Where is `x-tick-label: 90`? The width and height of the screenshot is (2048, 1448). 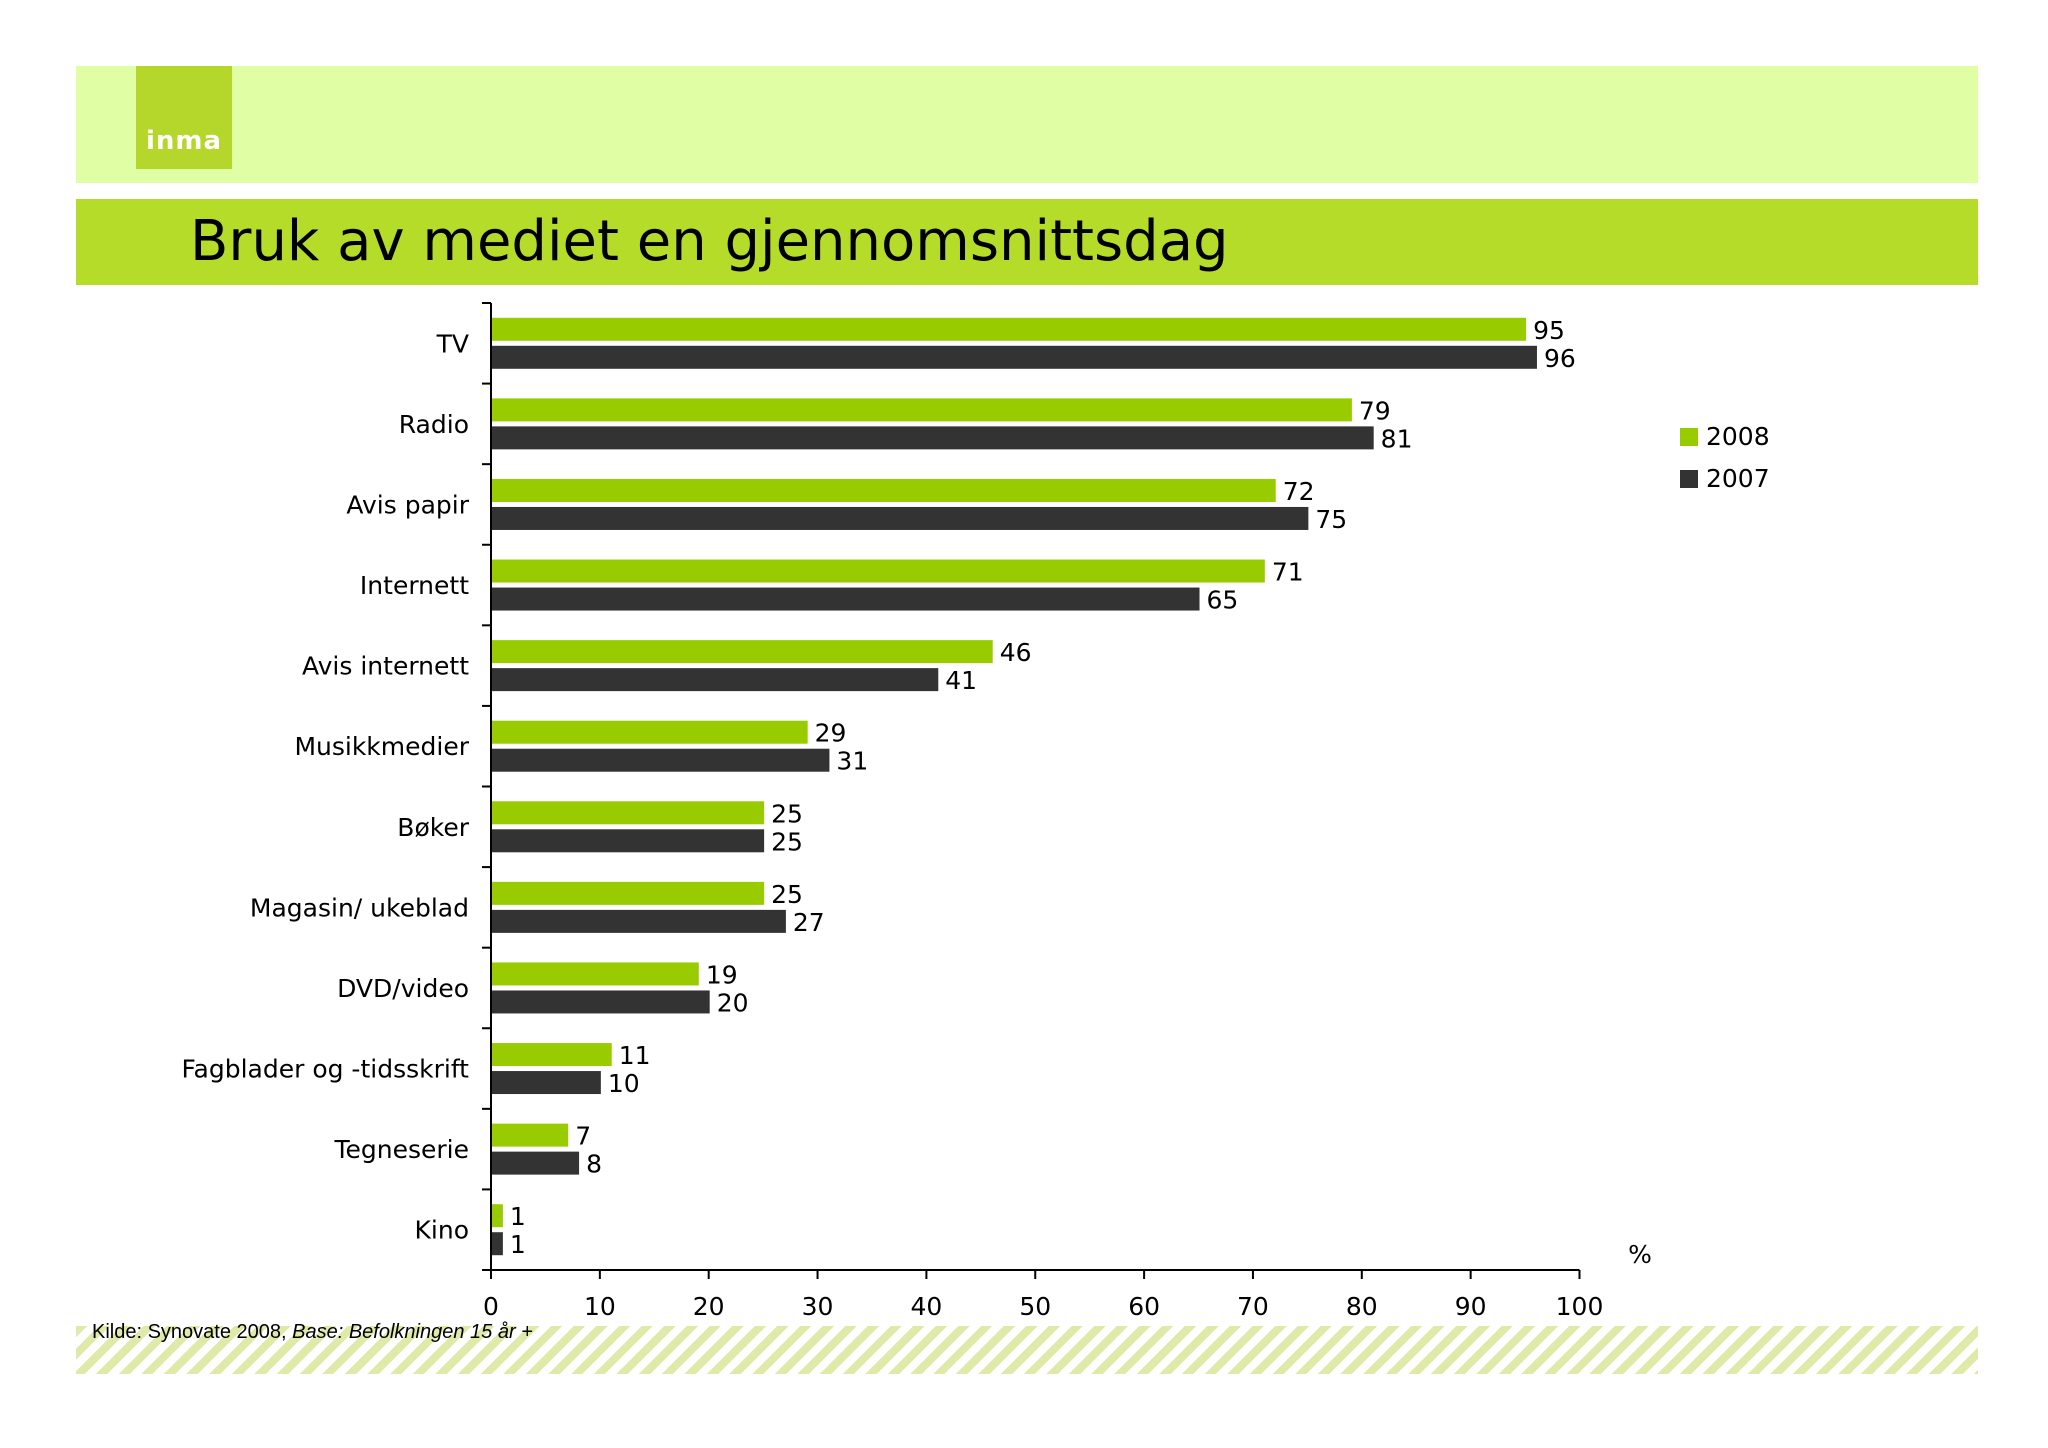 x-tick-label: 90 is located at coordinates (1471, 1306).